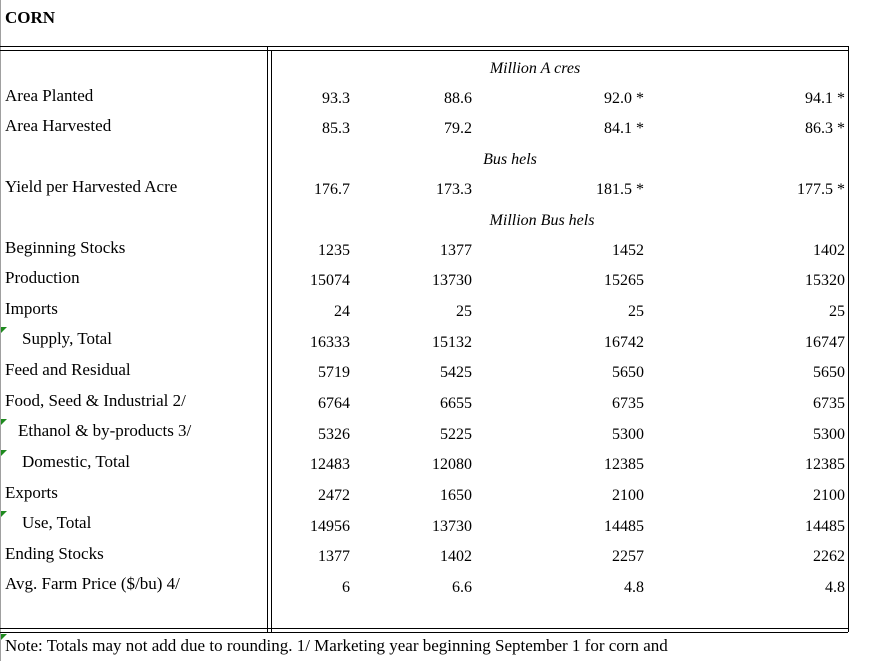 The height and width of the screenshot is (661, 872). I want to click on column-divider-right, so click(271, 341).